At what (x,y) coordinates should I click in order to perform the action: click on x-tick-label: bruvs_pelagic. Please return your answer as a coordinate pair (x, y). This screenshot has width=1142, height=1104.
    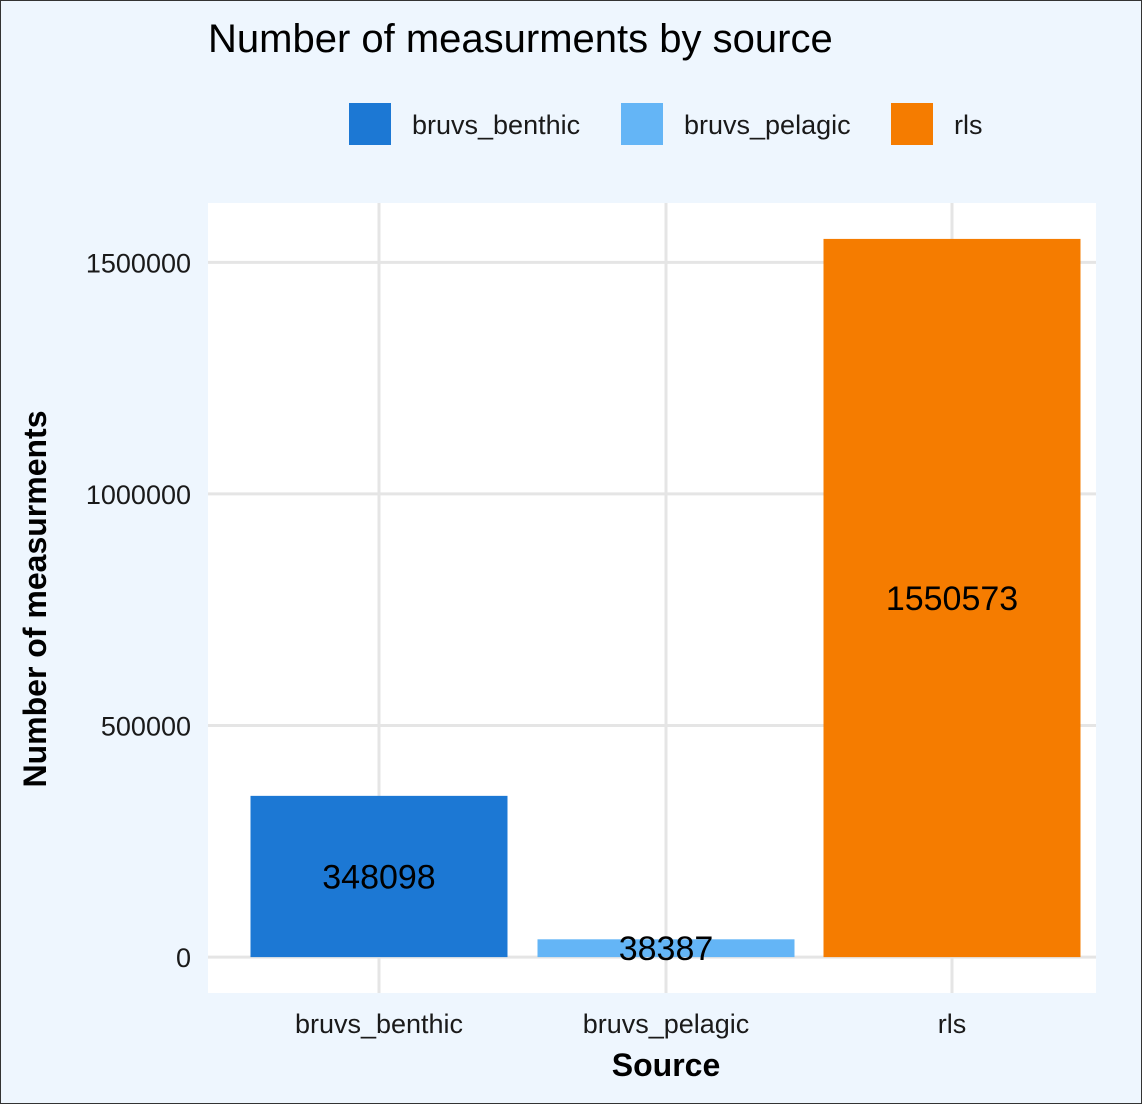
    Looking at the image, I should click on (666, 1024).